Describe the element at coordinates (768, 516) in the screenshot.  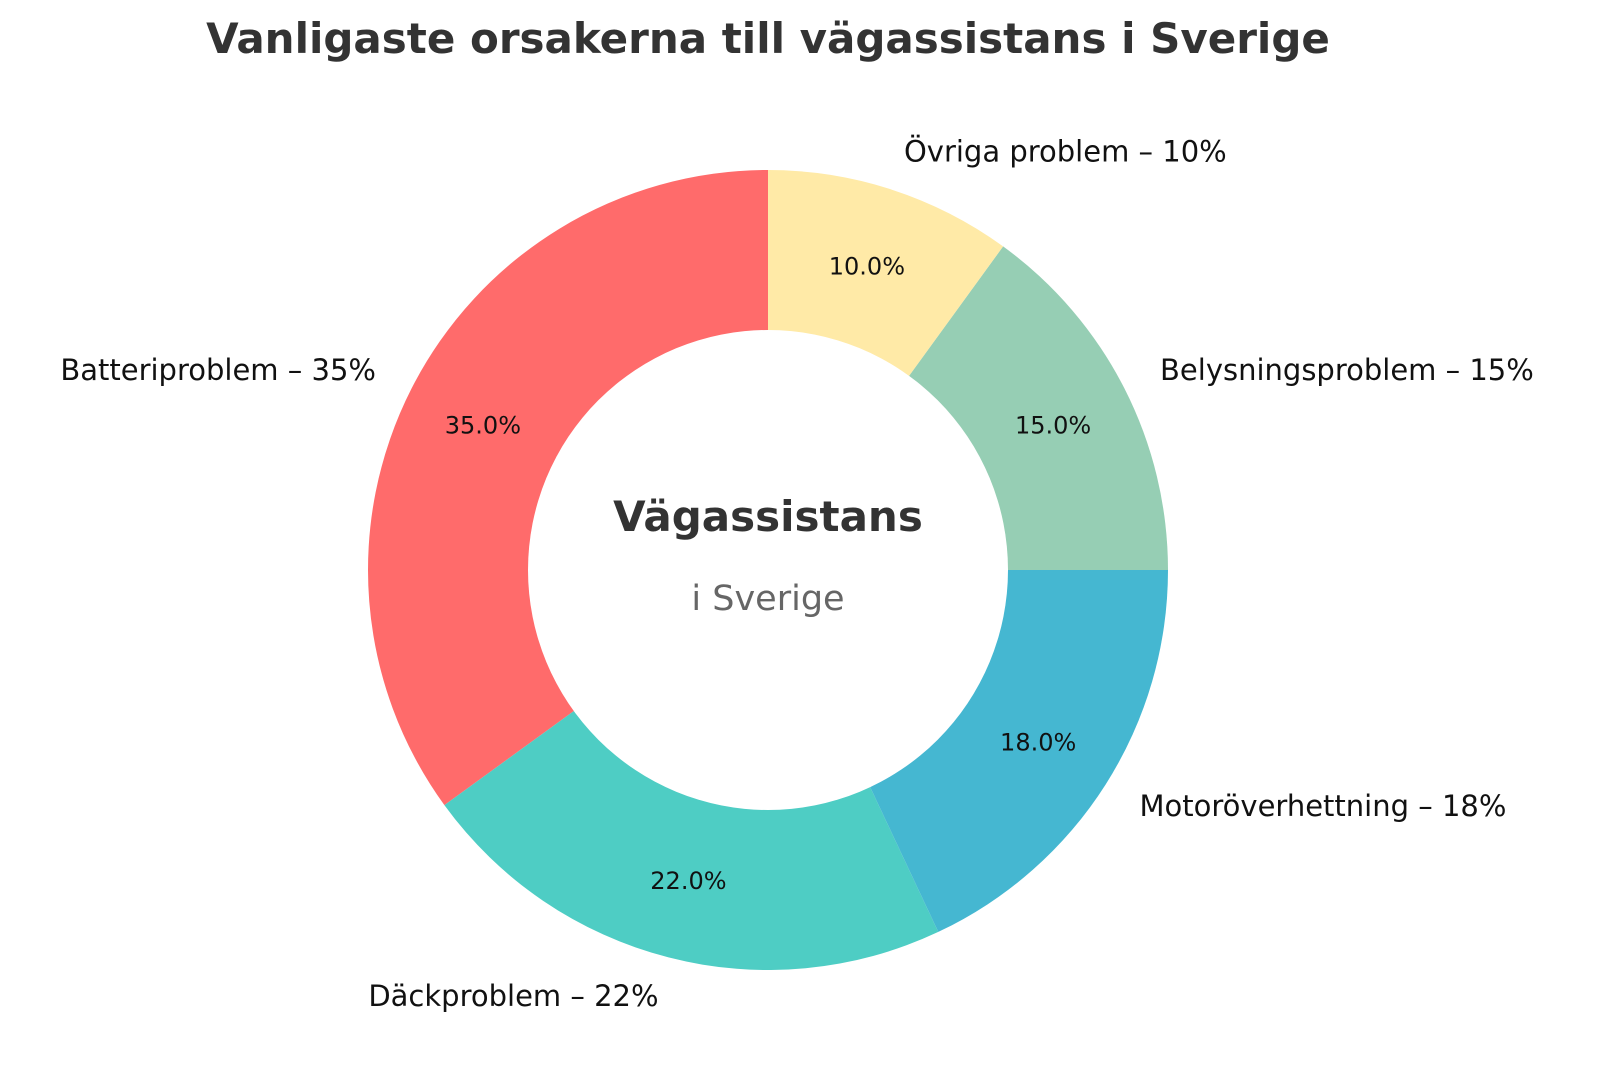
I see `center-title: Vägassistans` at that location.